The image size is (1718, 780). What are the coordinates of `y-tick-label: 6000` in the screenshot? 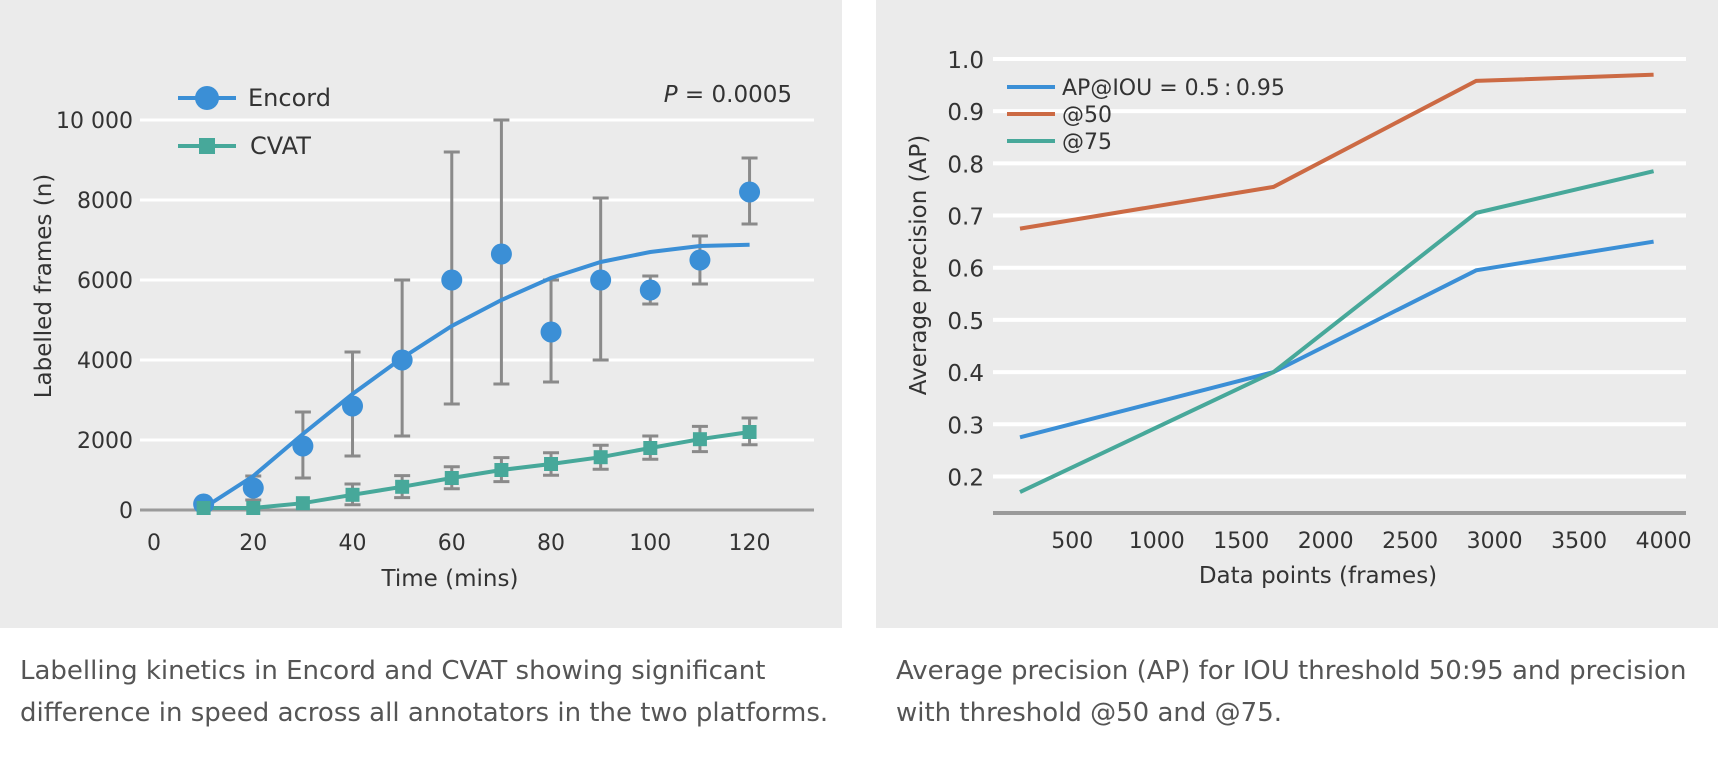 It's located at (105, 281).